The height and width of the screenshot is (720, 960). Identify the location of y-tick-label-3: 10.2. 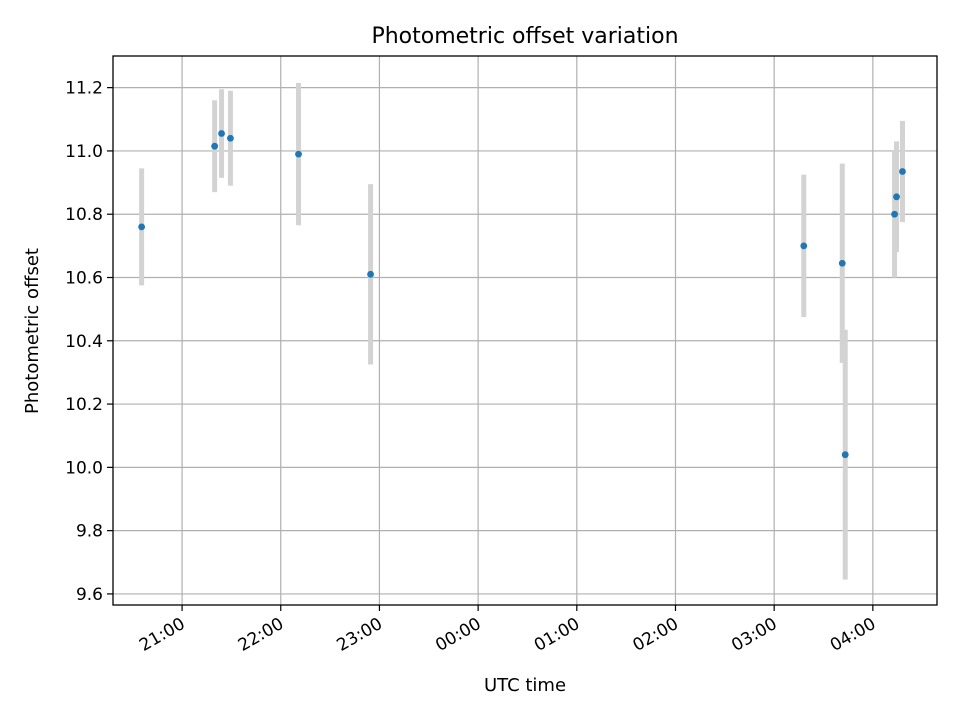
(84, 405).